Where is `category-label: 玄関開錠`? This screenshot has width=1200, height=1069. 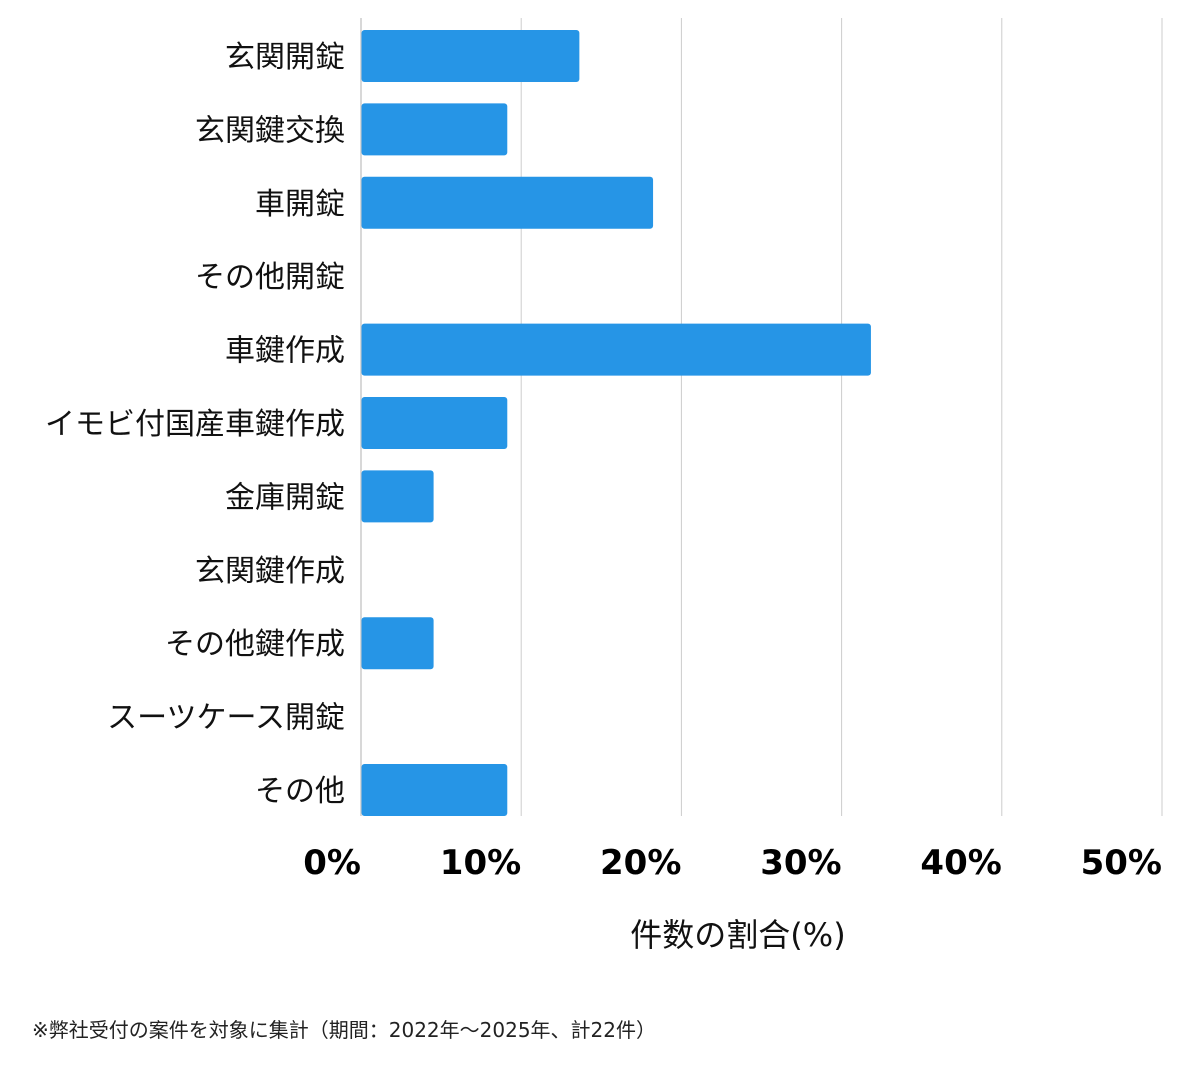
category-label: 玄関開錠 is located at coordinates (285, 57).